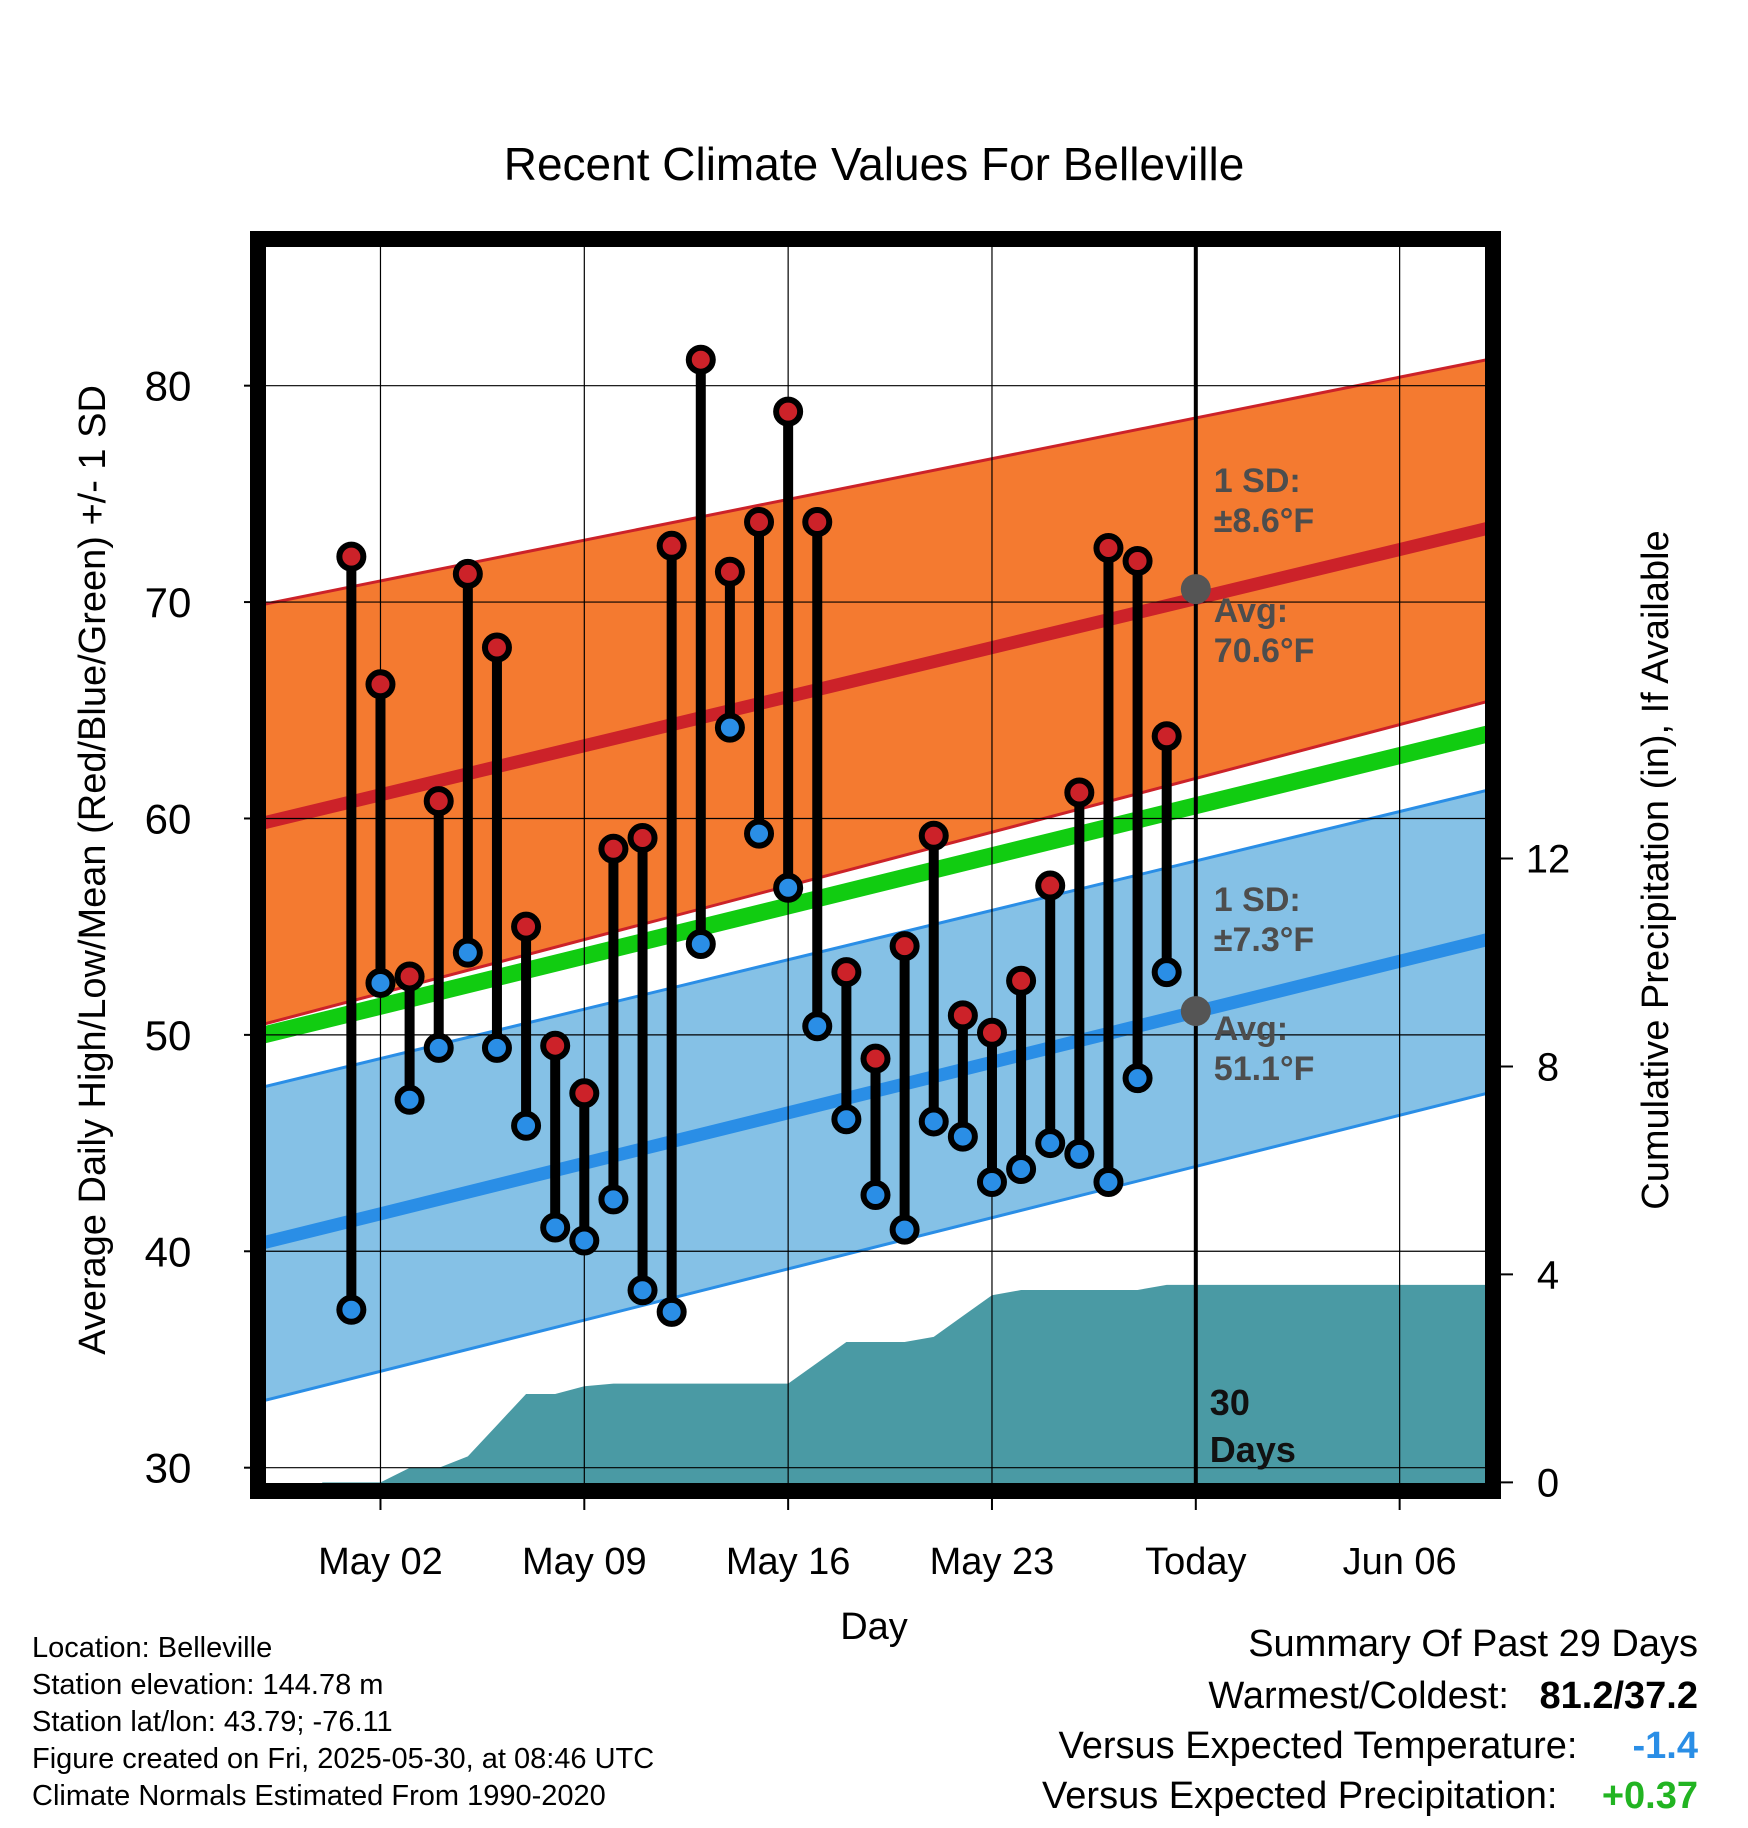 The width and height of the screenshot is (1748, 1828). What do you see at coordinates (1257, 481) in the screenshot?
I see `high-sd-label: 1 SD:` at bounding box center [1257, 481].